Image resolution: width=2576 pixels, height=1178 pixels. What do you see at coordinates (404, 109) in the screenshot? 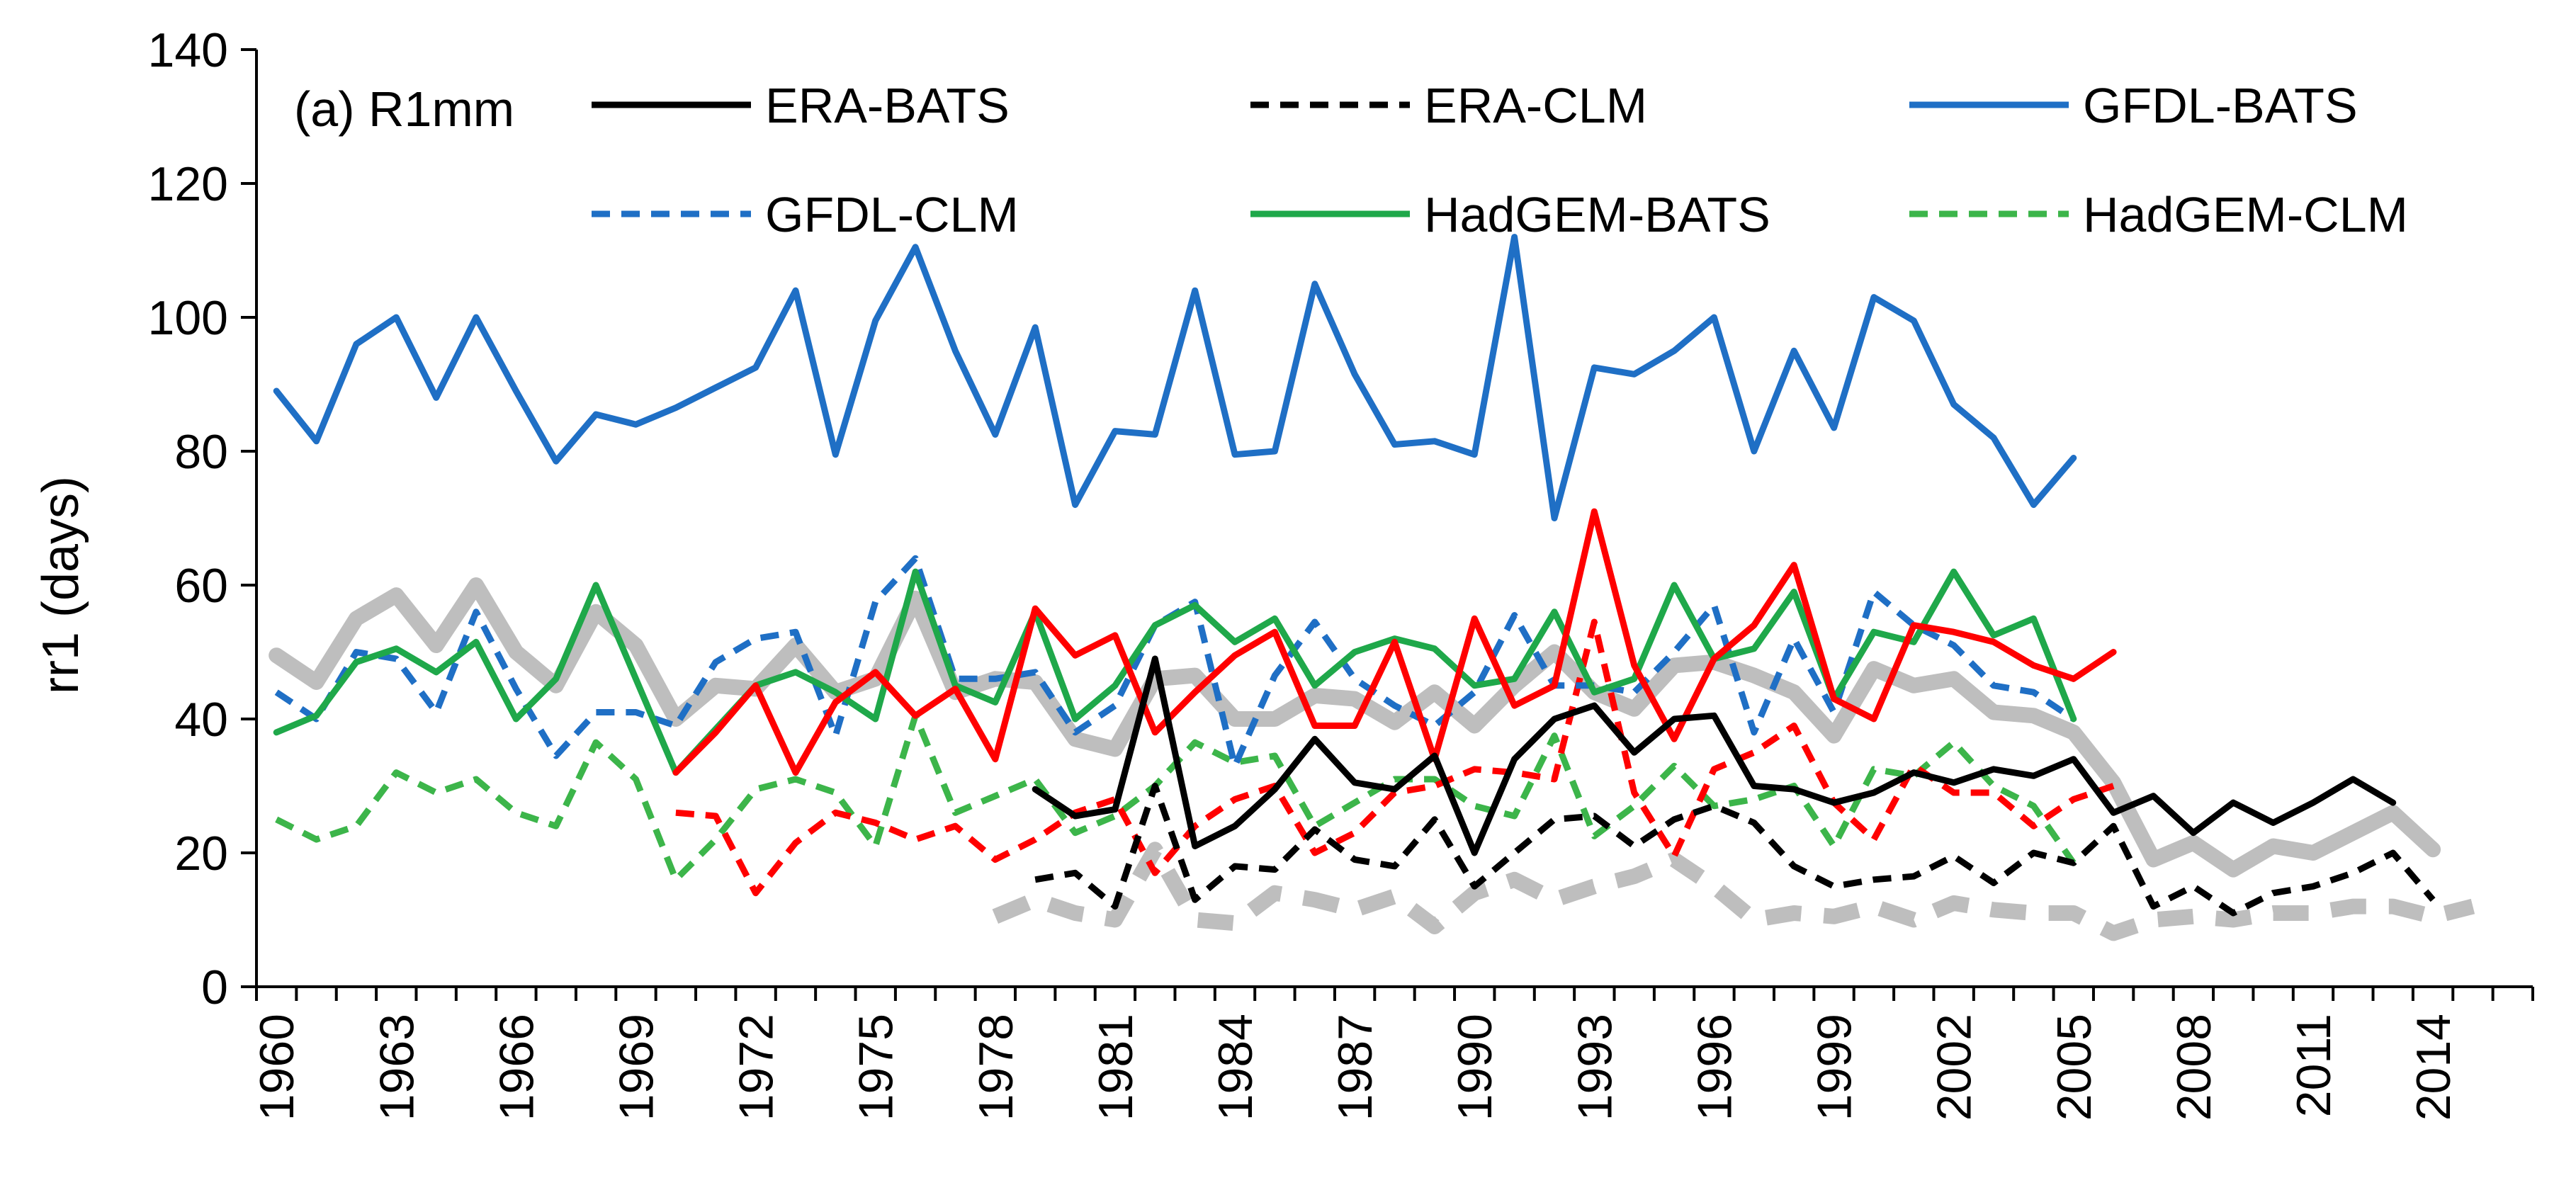
I see `panel-label: (a) R1mm` at bounding box center [404, 109].